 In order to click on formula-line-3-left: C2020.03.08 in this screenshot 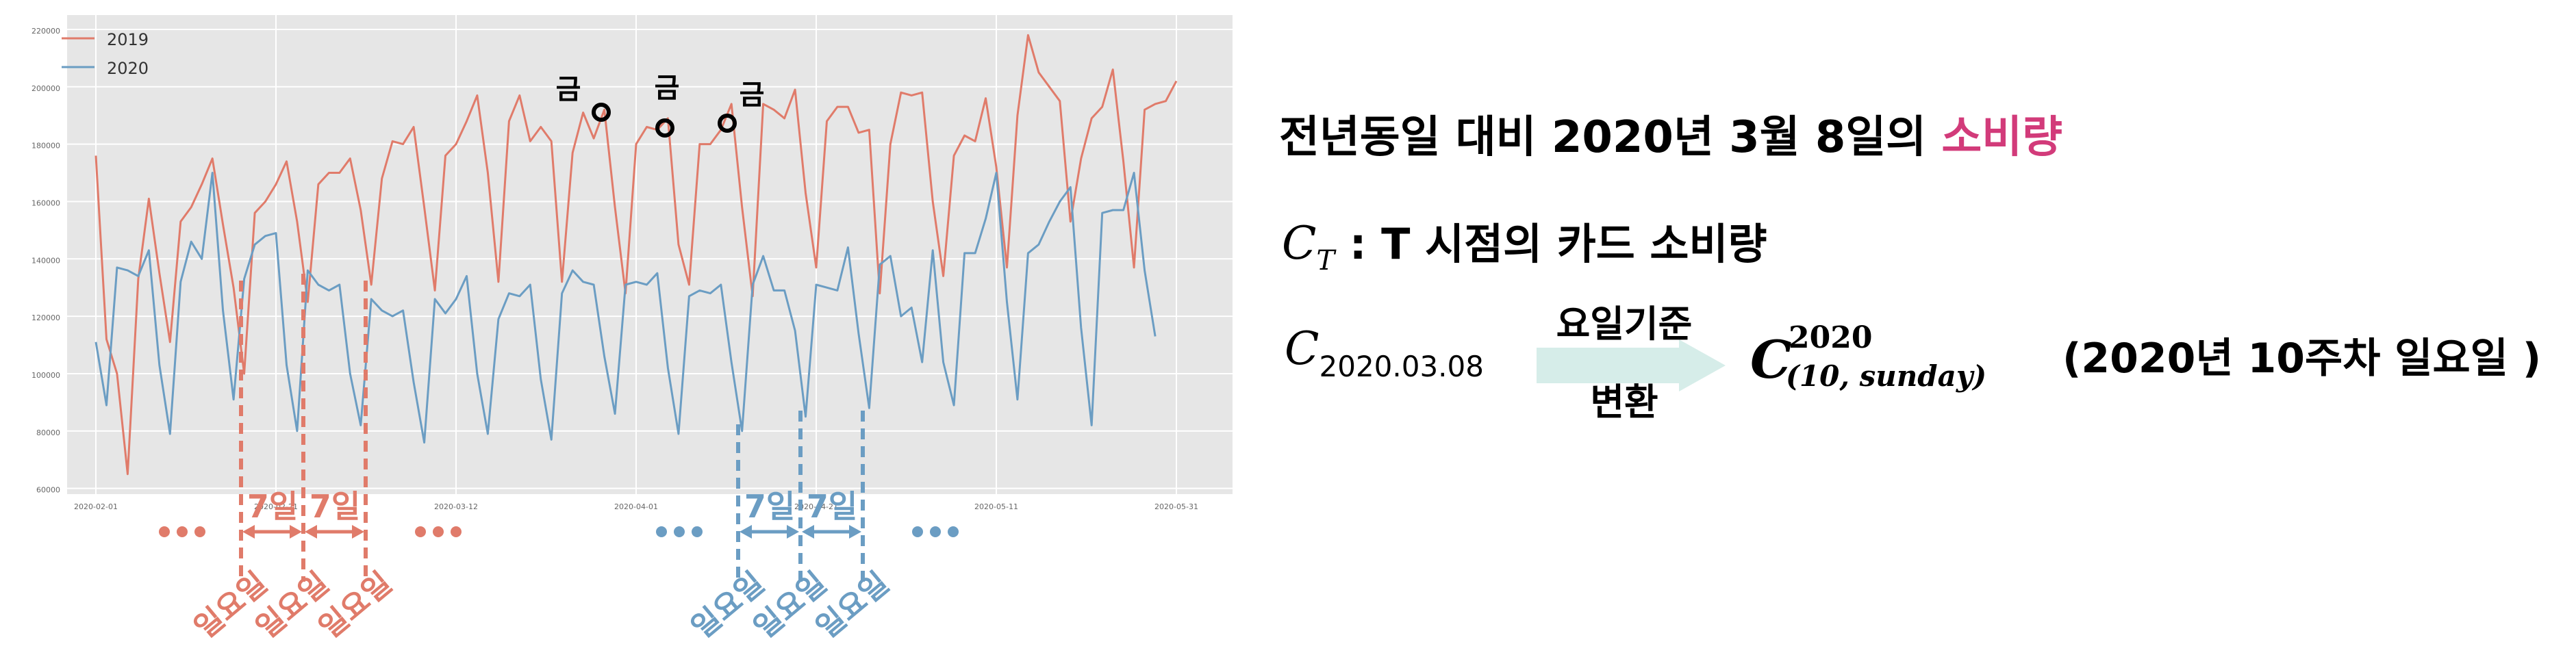, I will do `click(1384, 352)`.